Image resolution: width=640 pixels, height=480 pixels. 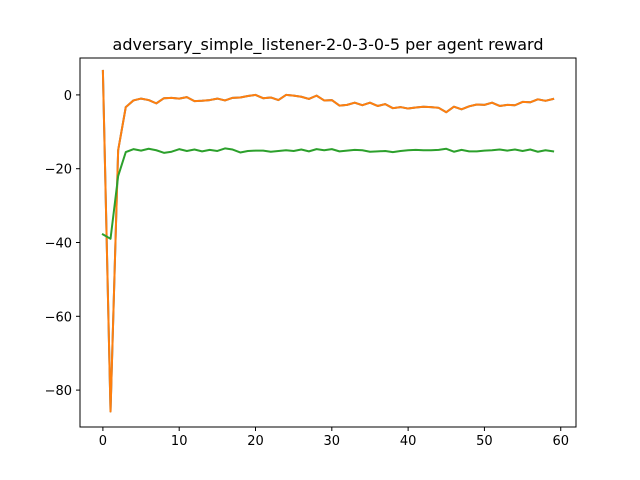 I want to click on x-tick-label: 20, so click(x=255, y=441).